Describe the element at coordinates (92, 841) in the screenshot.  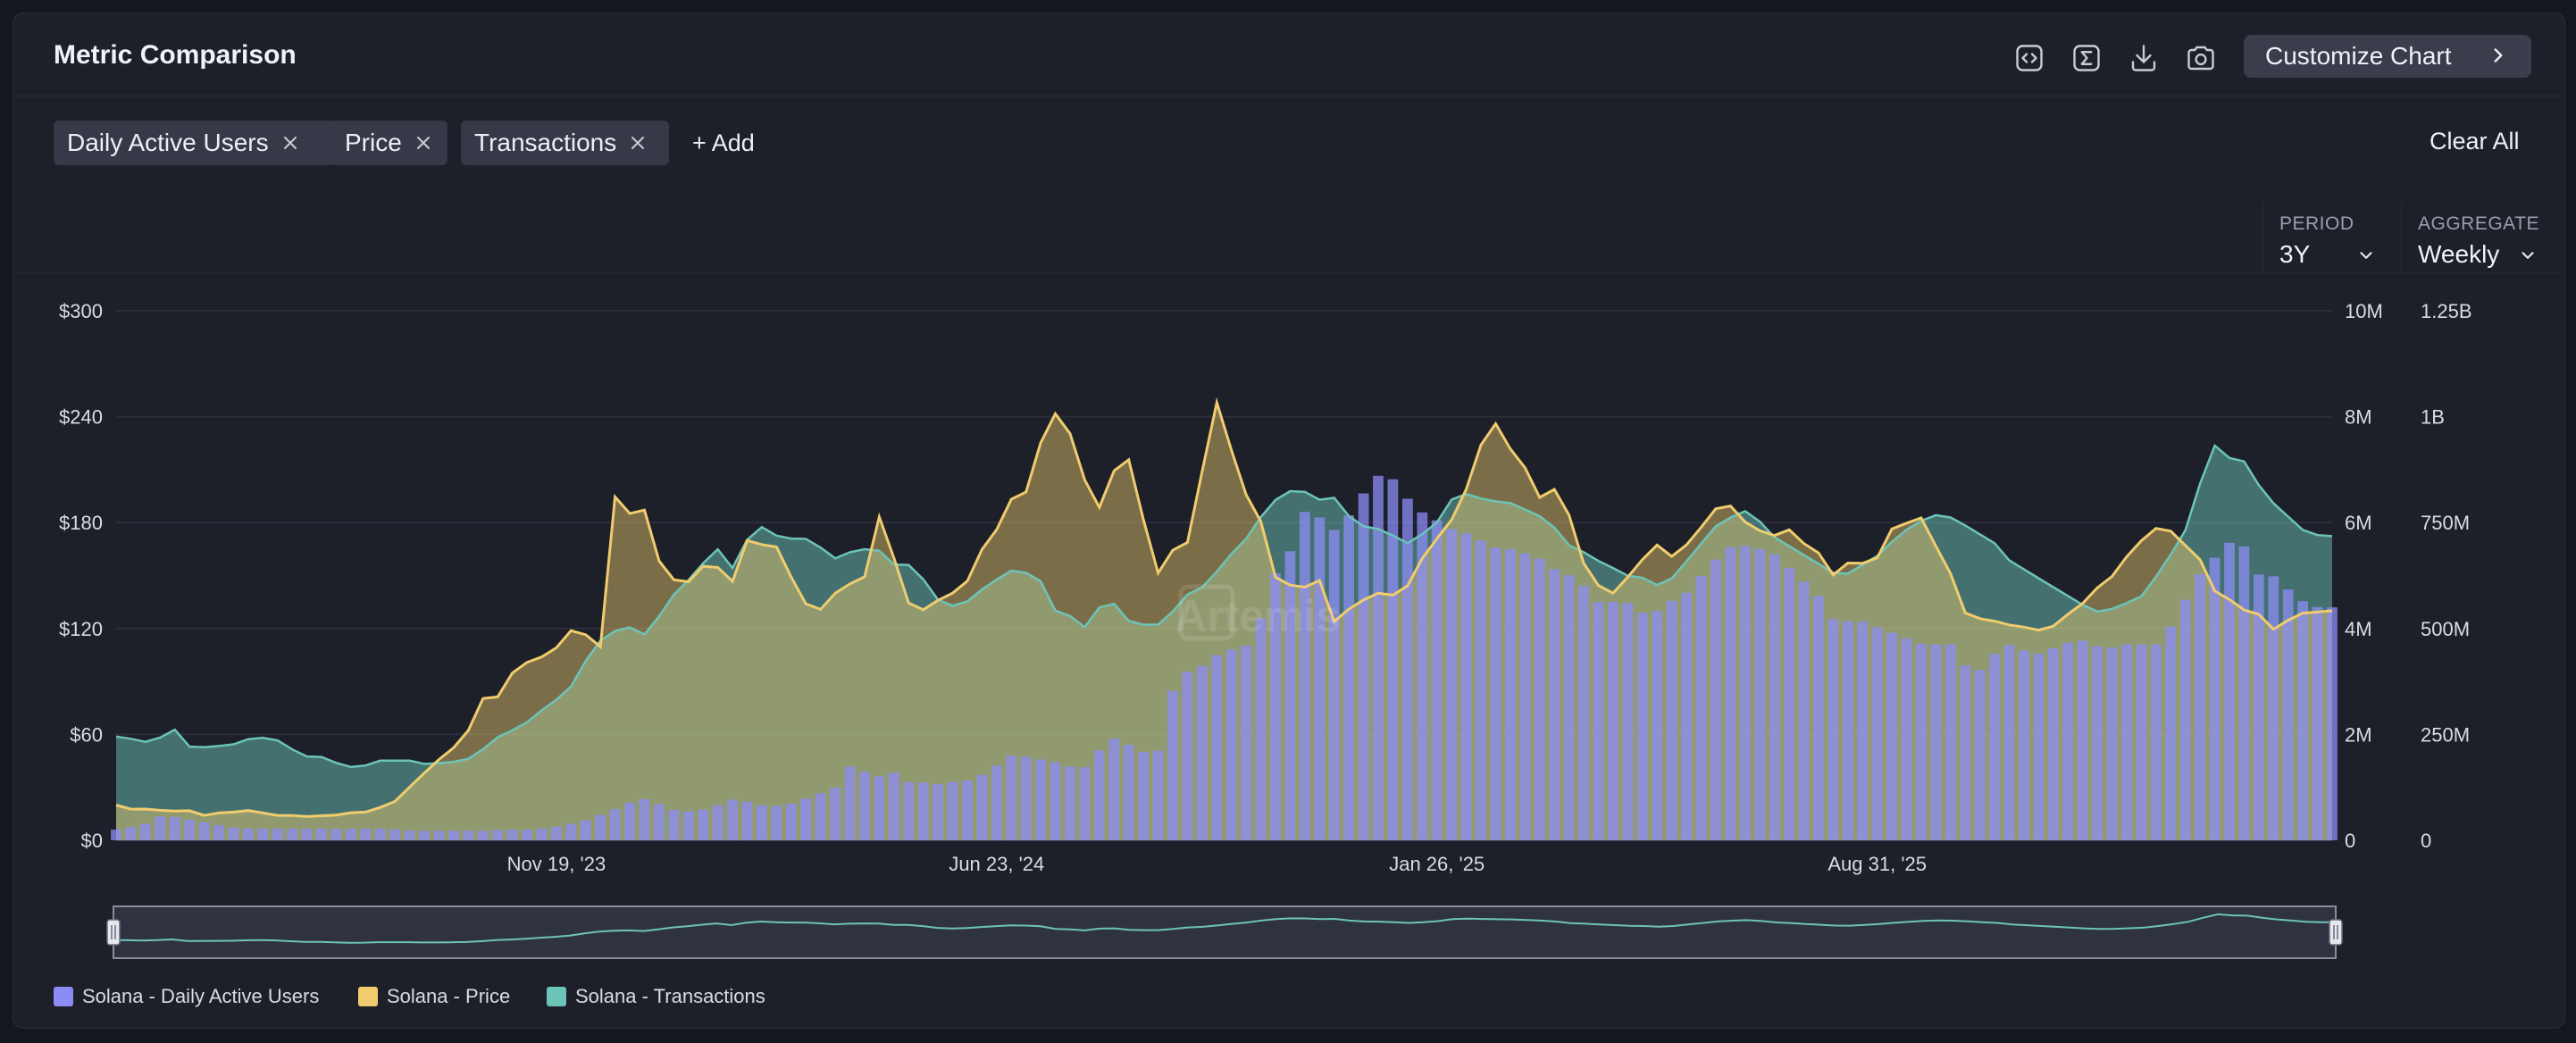
I see `y-tick-label-left: $0` at that location.